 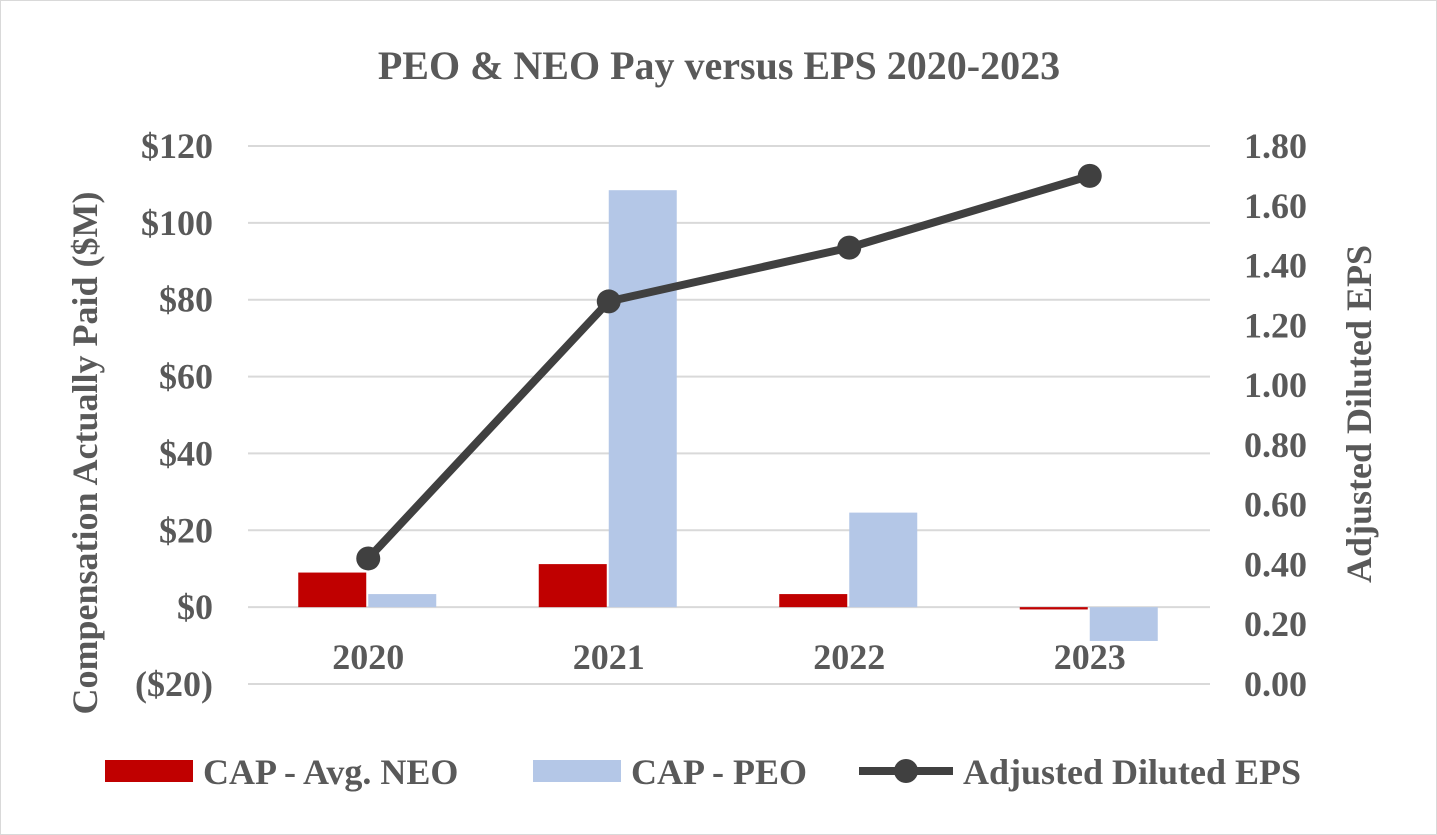 I want to click on y2-tick-label: 0.80, so click(x=1275, y=445).